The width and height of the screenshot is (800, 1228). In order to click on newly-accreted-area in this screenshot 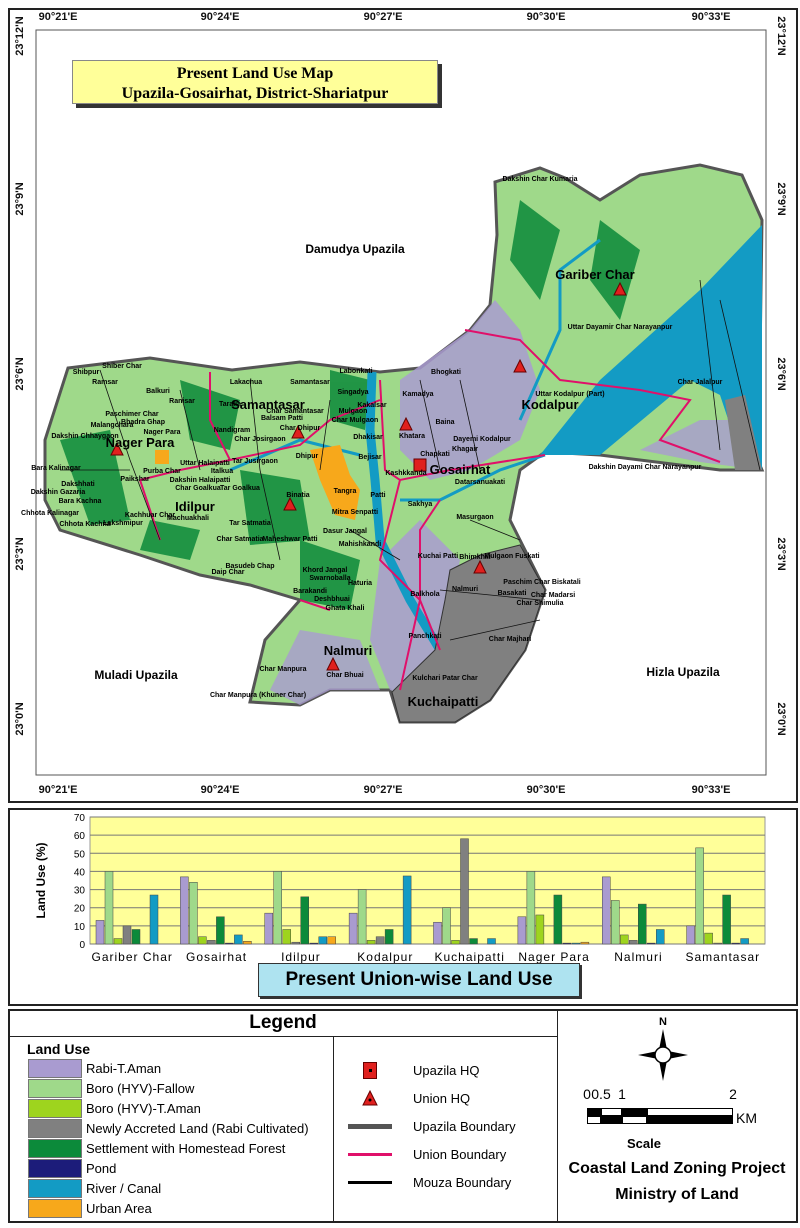, I will do `click(743, 432)`.